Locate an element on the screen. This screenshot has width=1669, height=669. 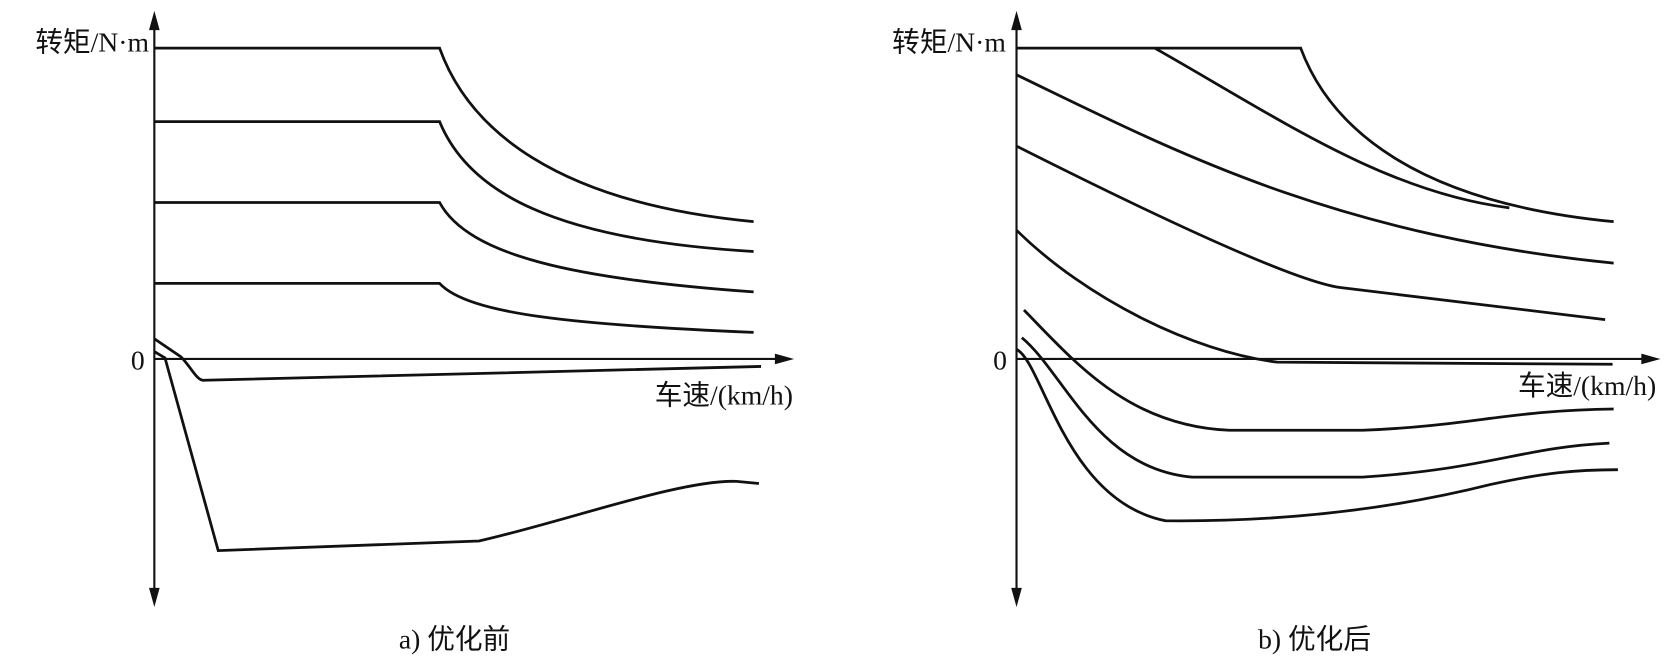
caption: a) 优化前 is located at coordinates (454, 638).